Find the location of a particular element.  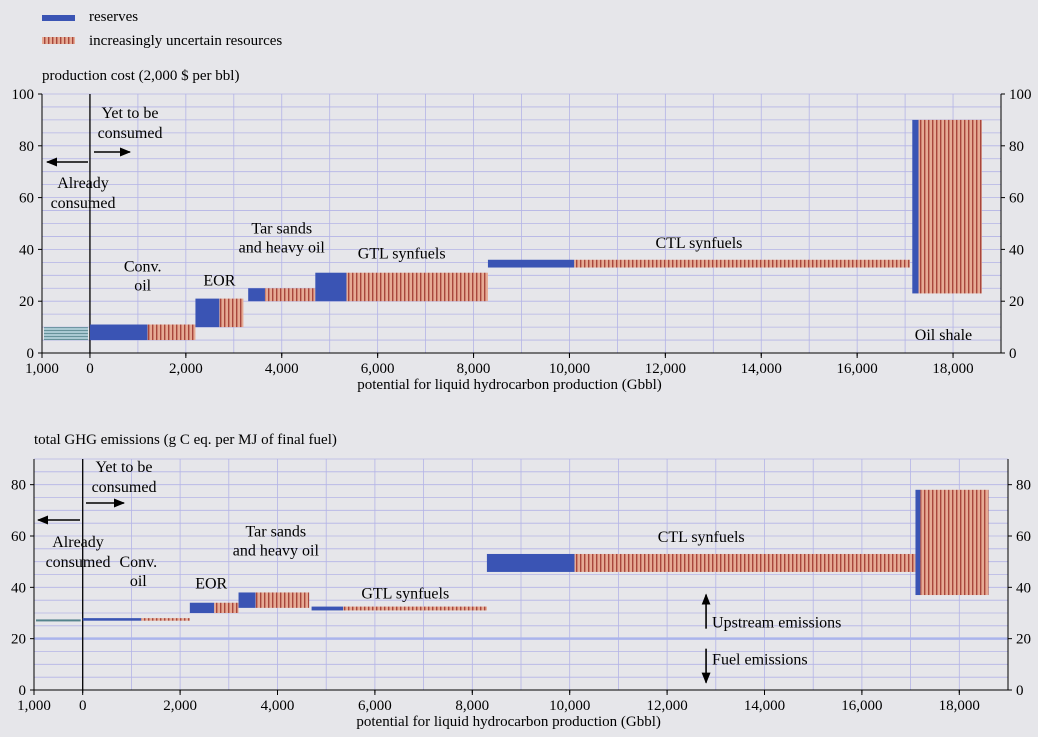

x-tick-label: 12,000 is located at coordinates (665, 369).